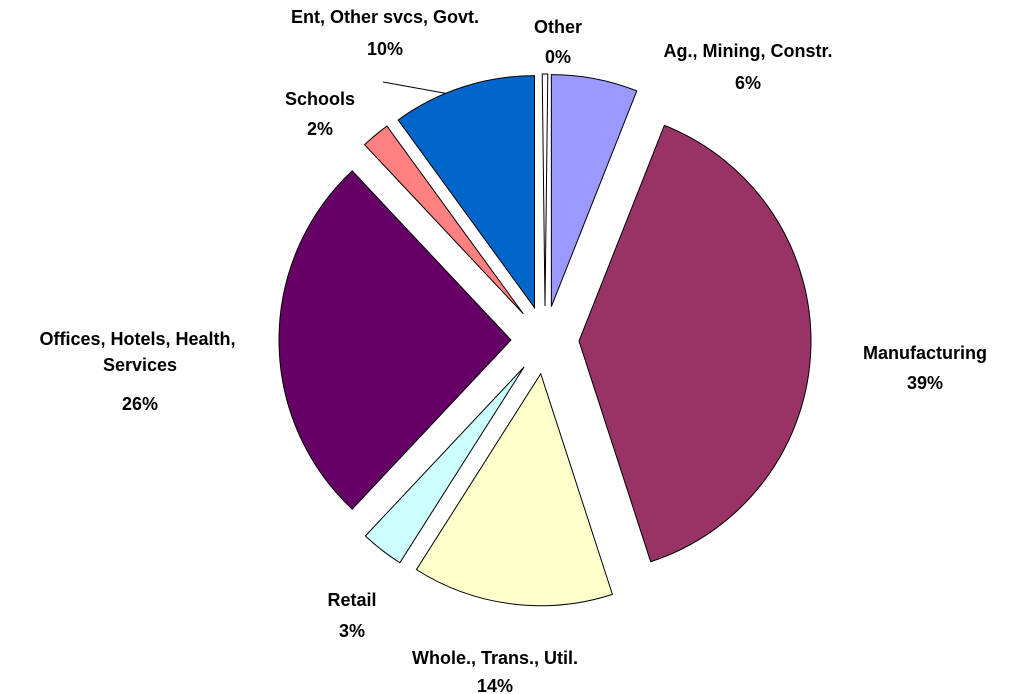 The image size is (1011, 694). I want to click on slice-label: Manufacturing, so click(925, 353).